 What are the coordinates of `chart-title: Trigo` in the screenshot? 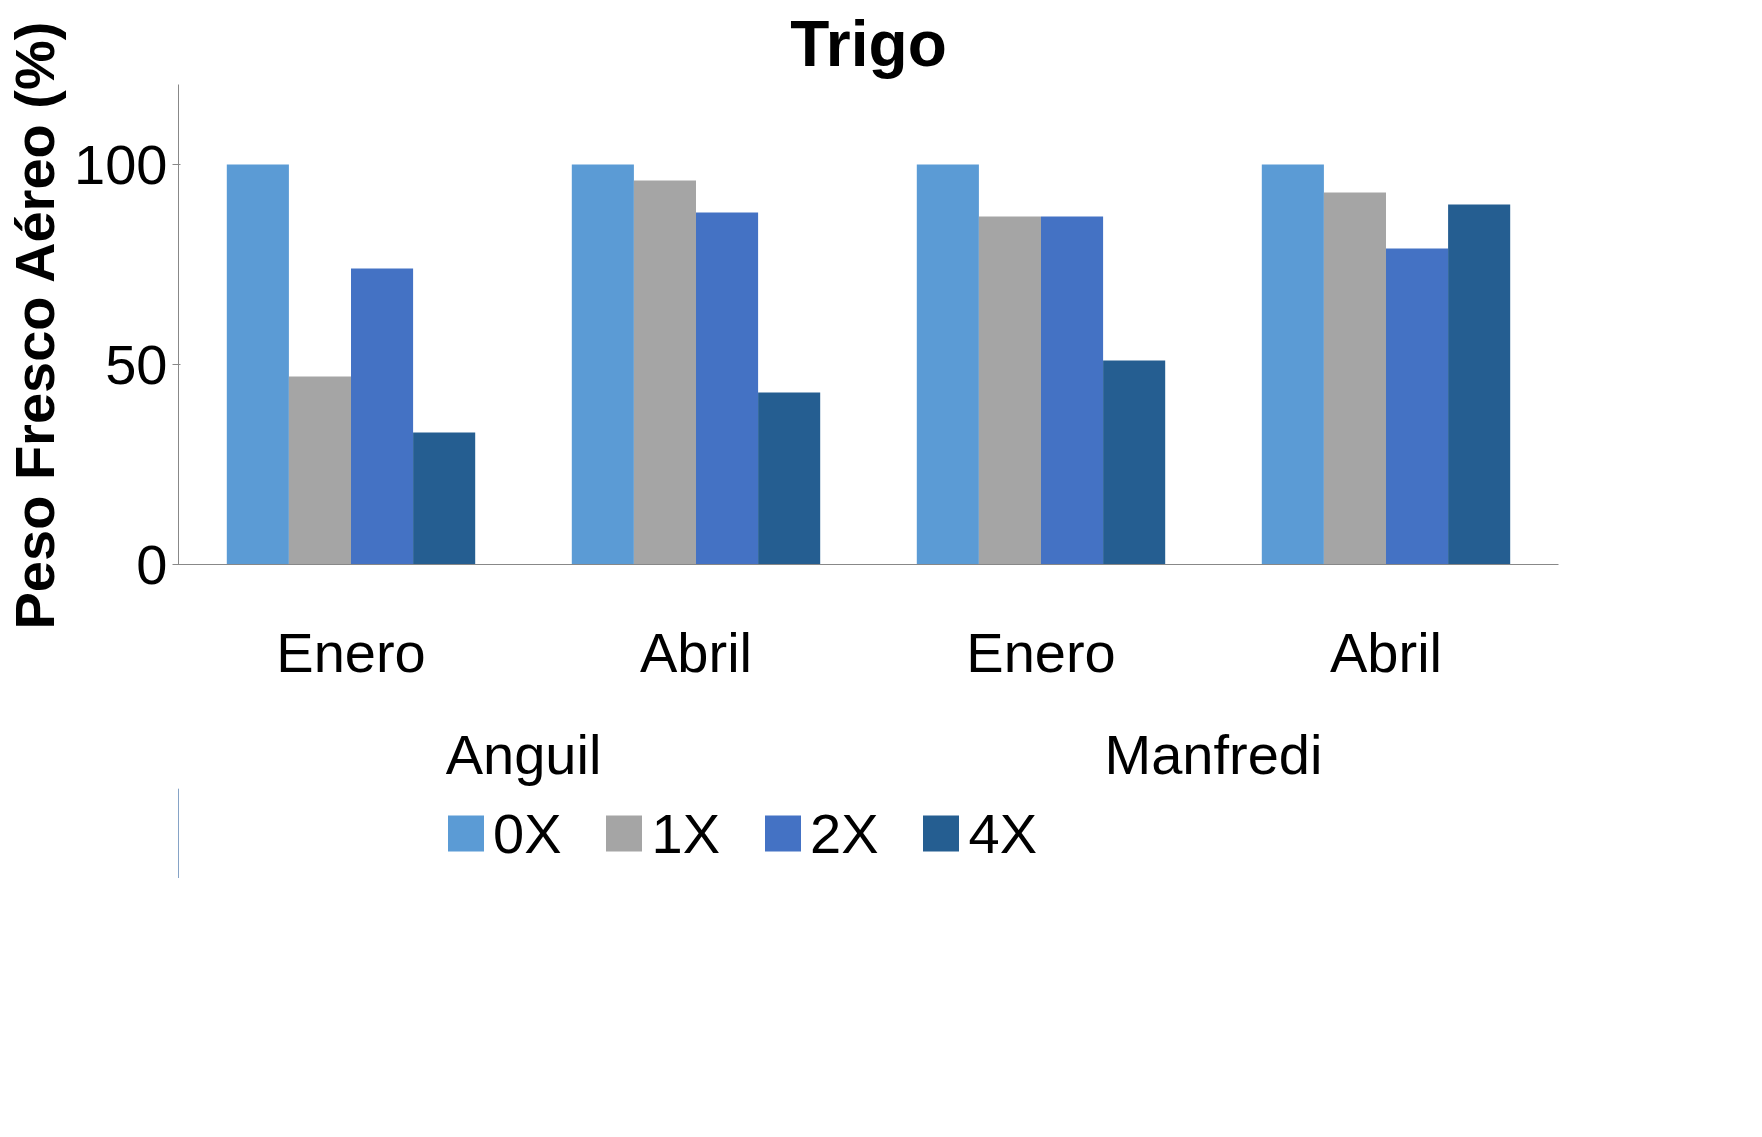 It's located at (868, 43).